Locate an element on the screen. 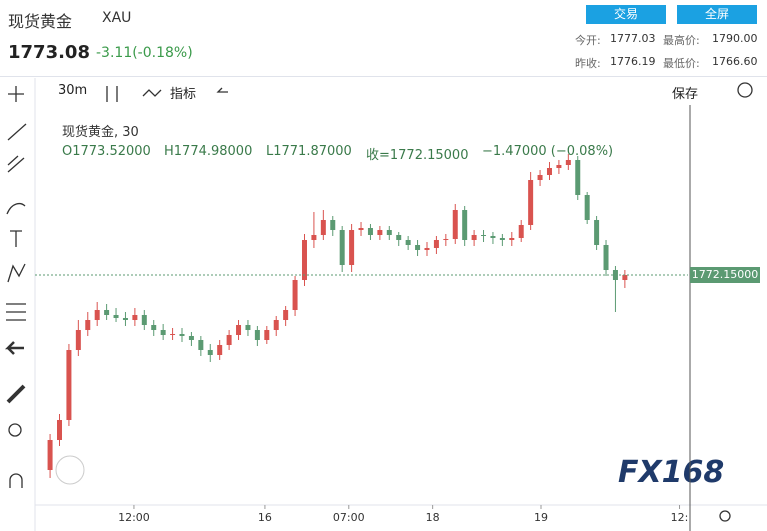 Image resolution: width=767 pixels, height=531 pixels. save: 保存 is located at coordinates (685, 94).